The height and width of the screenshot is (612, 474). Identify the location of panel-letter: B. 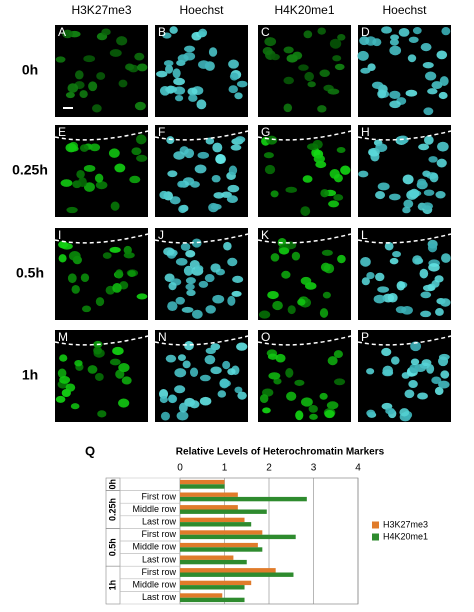
(162, 32).